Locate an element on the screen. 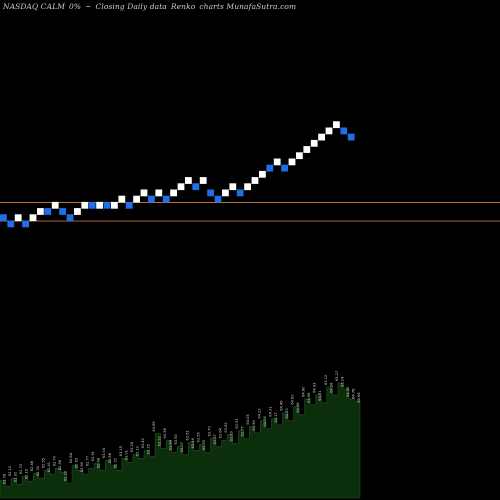 This screenshot has height=500, width=500. volume-label: 62.05 is located at coordinates (0, 473).